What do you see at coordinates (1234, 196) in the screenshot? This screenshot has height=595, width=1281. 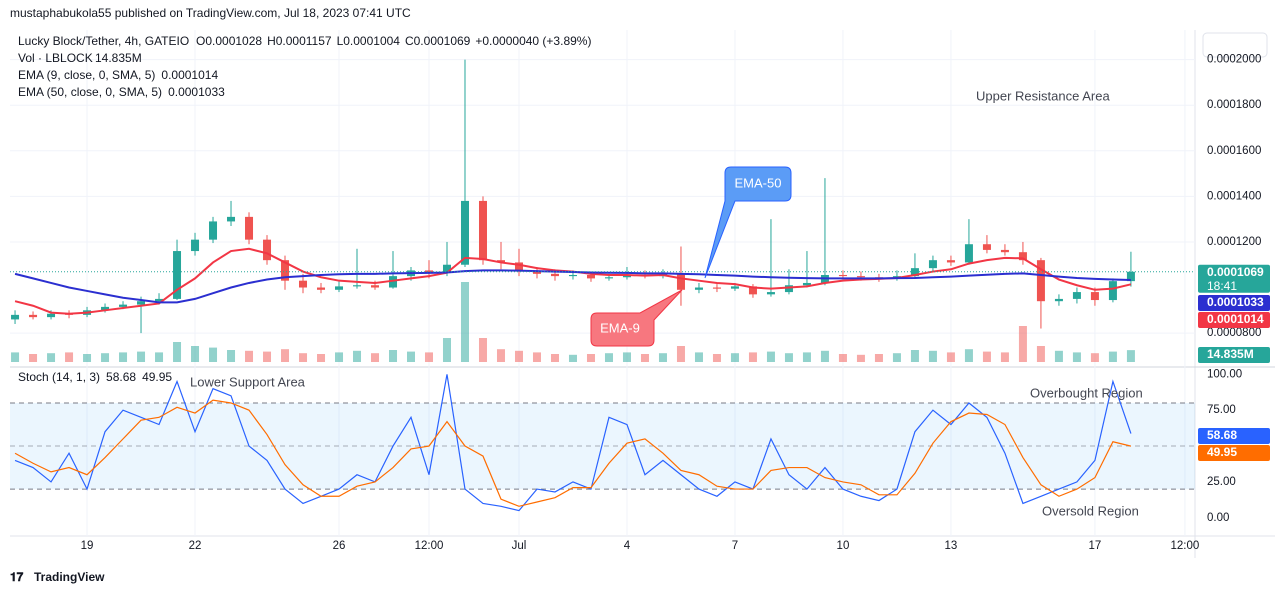 I see `y-tick-label: 0.0001400` at bounding box center [1234, 196].